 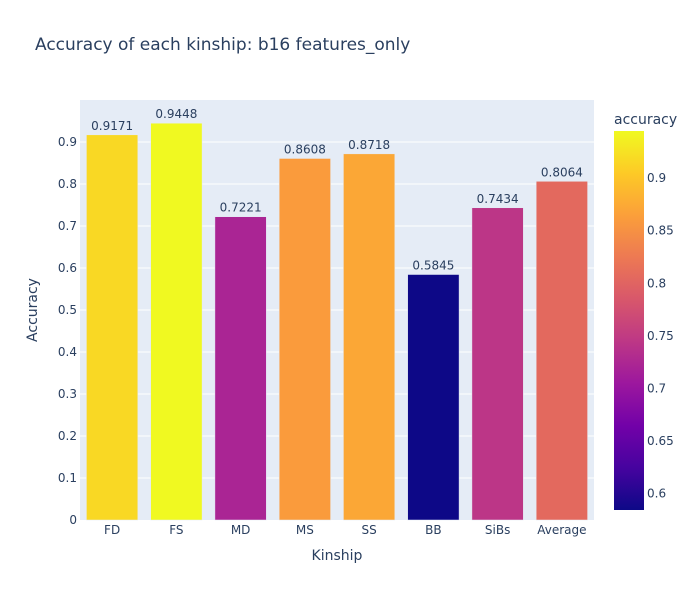 I want to click on colorbar-tick-label: 0.65, so click(x=660, y=441).